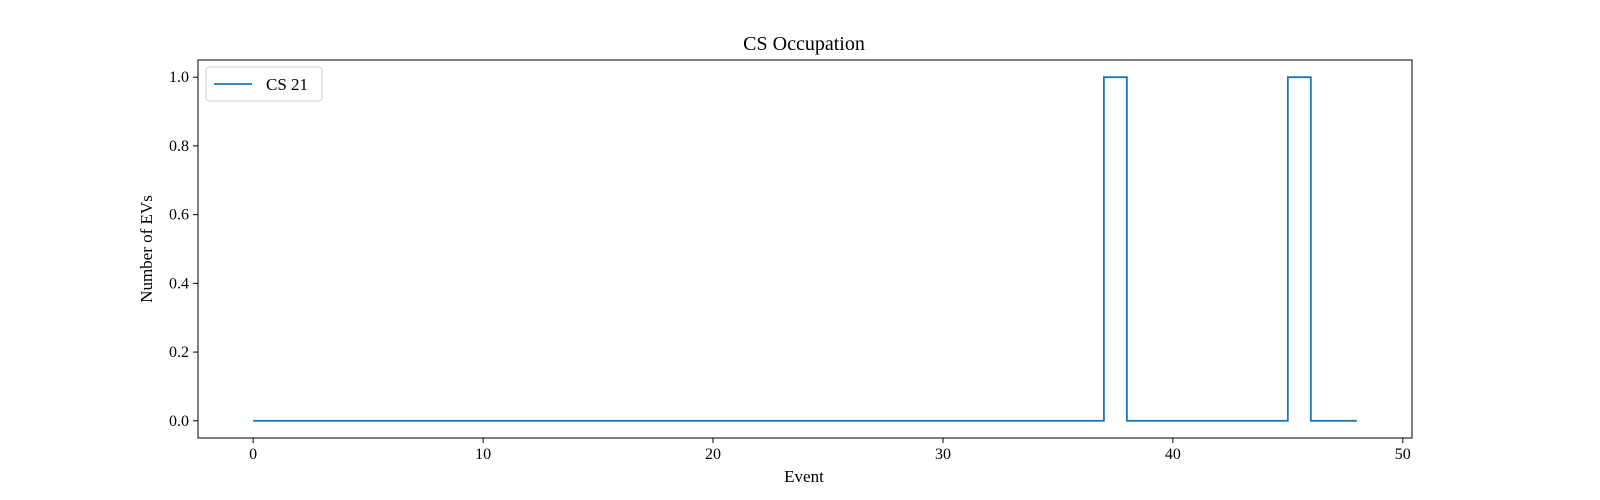 The height and width of the screenshot is (500, 1600). I want to click on legend-box, so click(264, 84).